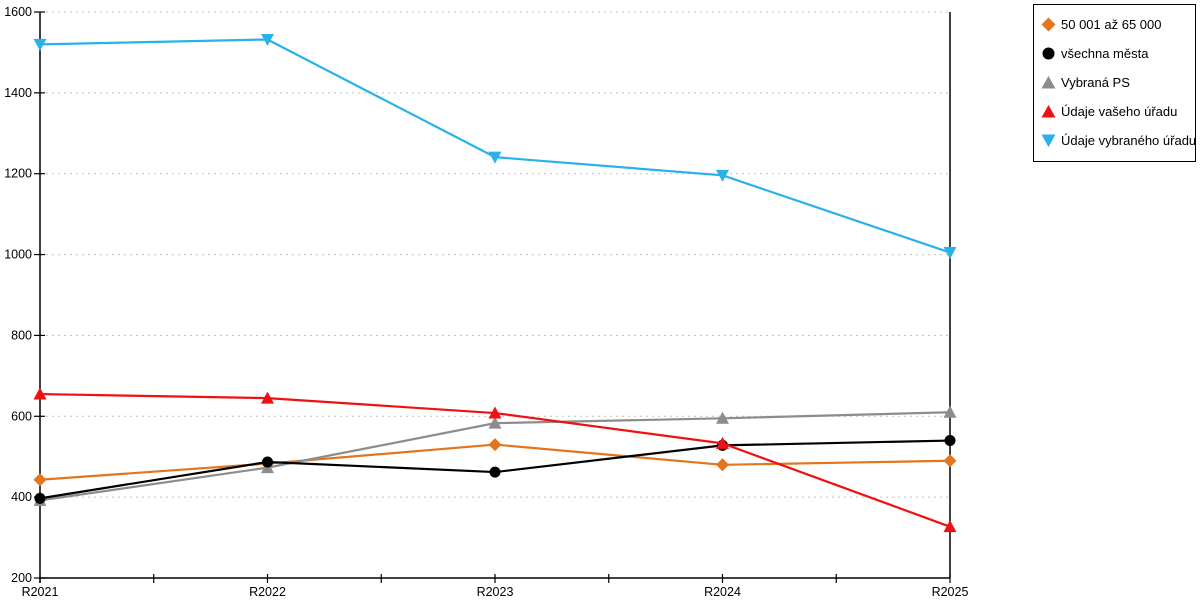 This screenshot has height=600, width=1200. What do you see at coordinates (21, 497) in the screenshot?
I see `y-tick-label: 400` at bounding box center [21, 497].